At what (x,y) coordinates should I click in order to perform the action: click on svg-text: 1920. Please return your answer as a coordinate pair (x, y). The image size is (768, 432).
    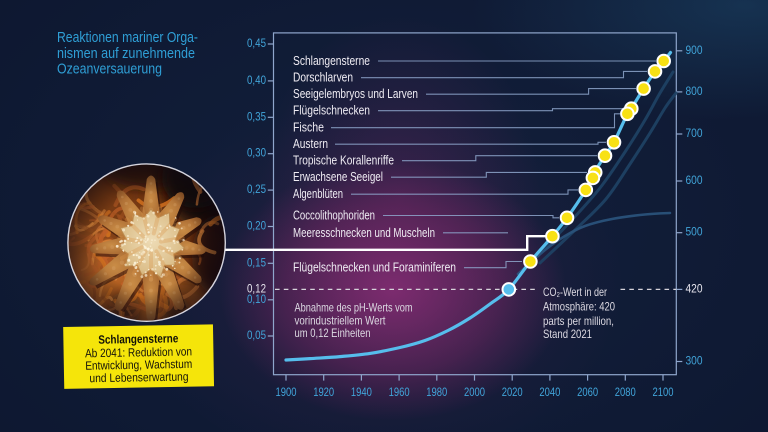
    Looking at the image, I should click on (323, 392).